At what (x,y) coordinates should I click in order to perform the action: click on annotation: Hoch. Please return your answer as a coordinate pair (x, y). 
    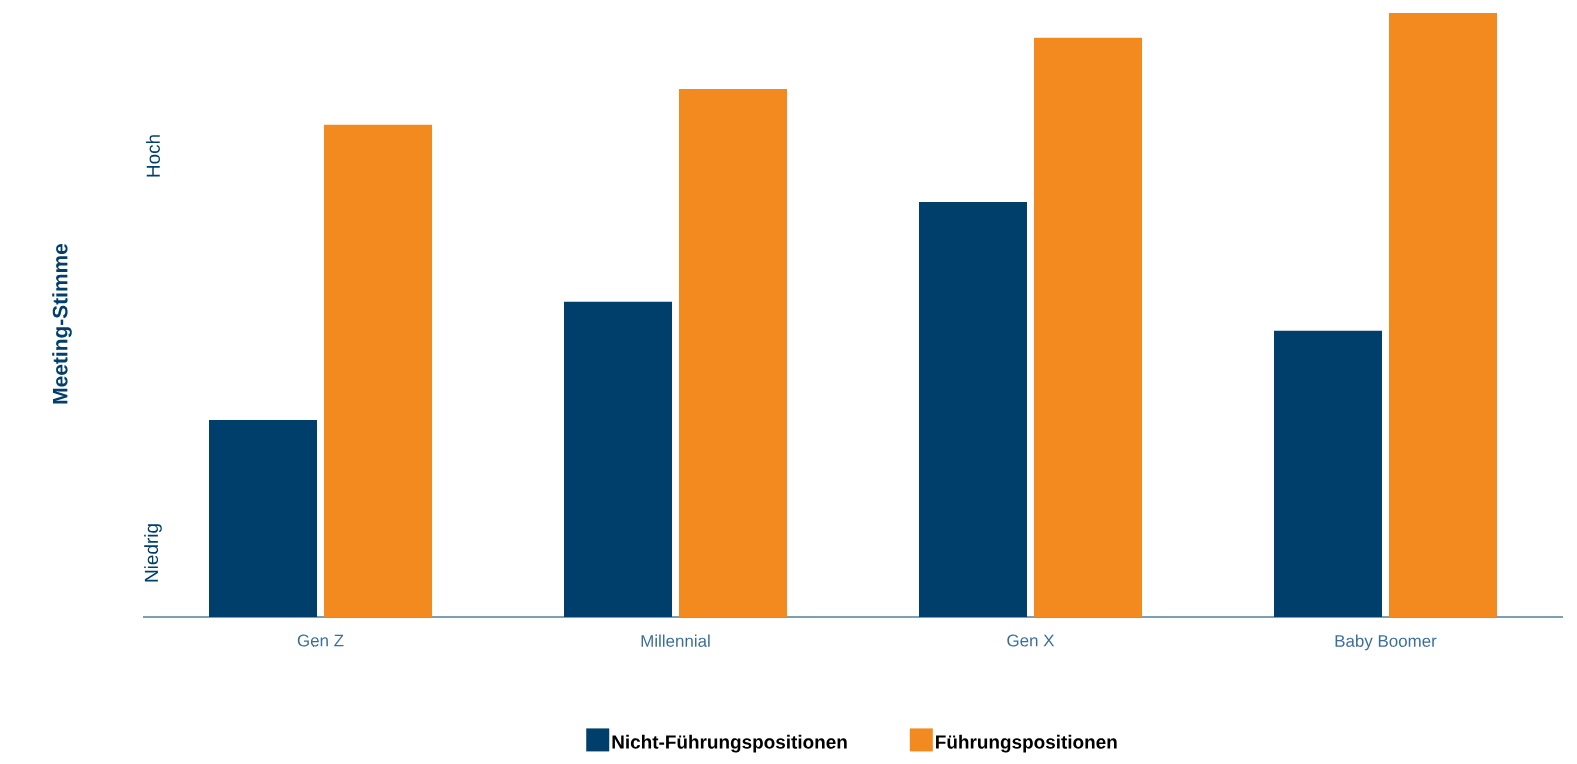
    Looking at the image, I should click on (153, 156).